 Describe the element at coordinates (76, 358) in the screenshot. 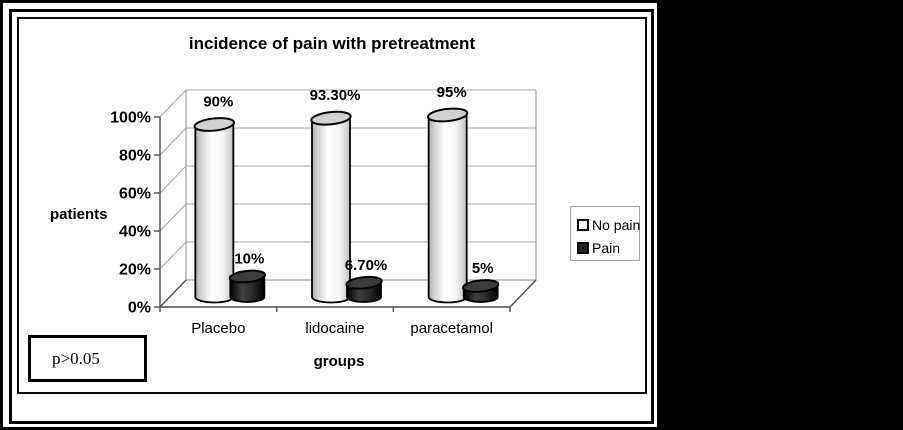

I see `p-value-text: p>0.05` at that location.